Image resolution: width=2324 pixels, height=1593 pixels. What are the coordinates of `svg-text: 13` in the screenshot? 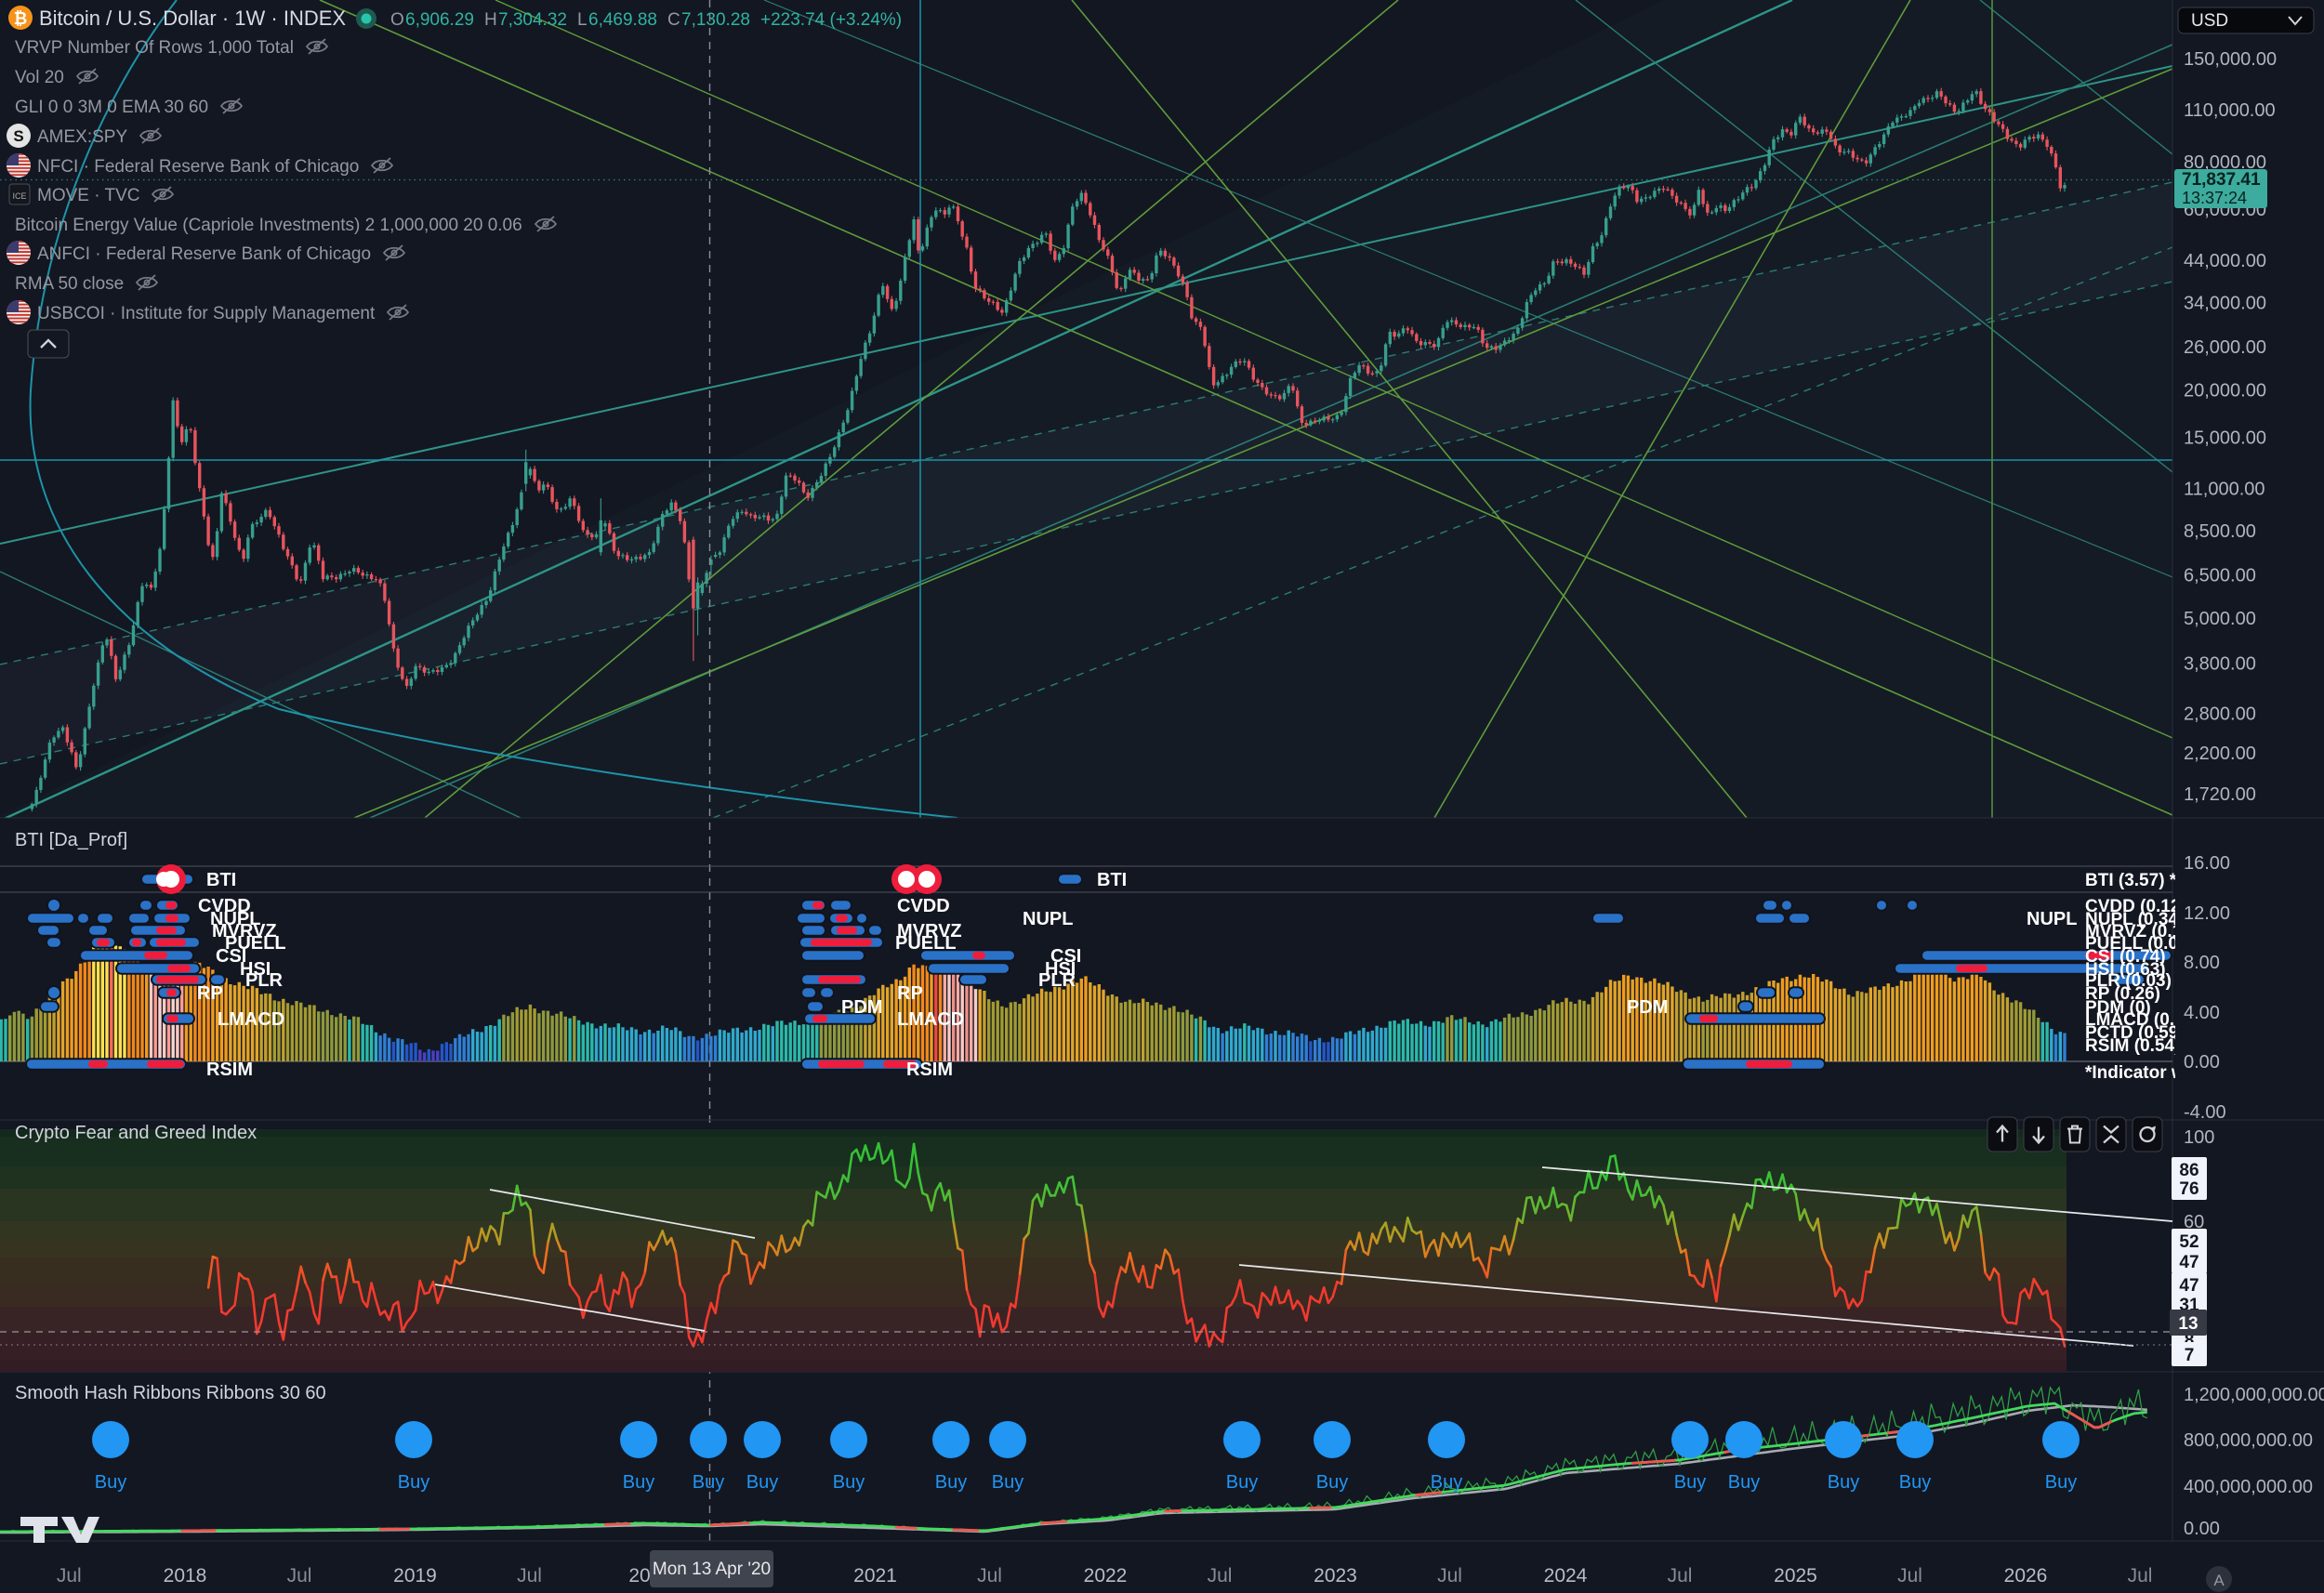 It's located at (2188, 1324).